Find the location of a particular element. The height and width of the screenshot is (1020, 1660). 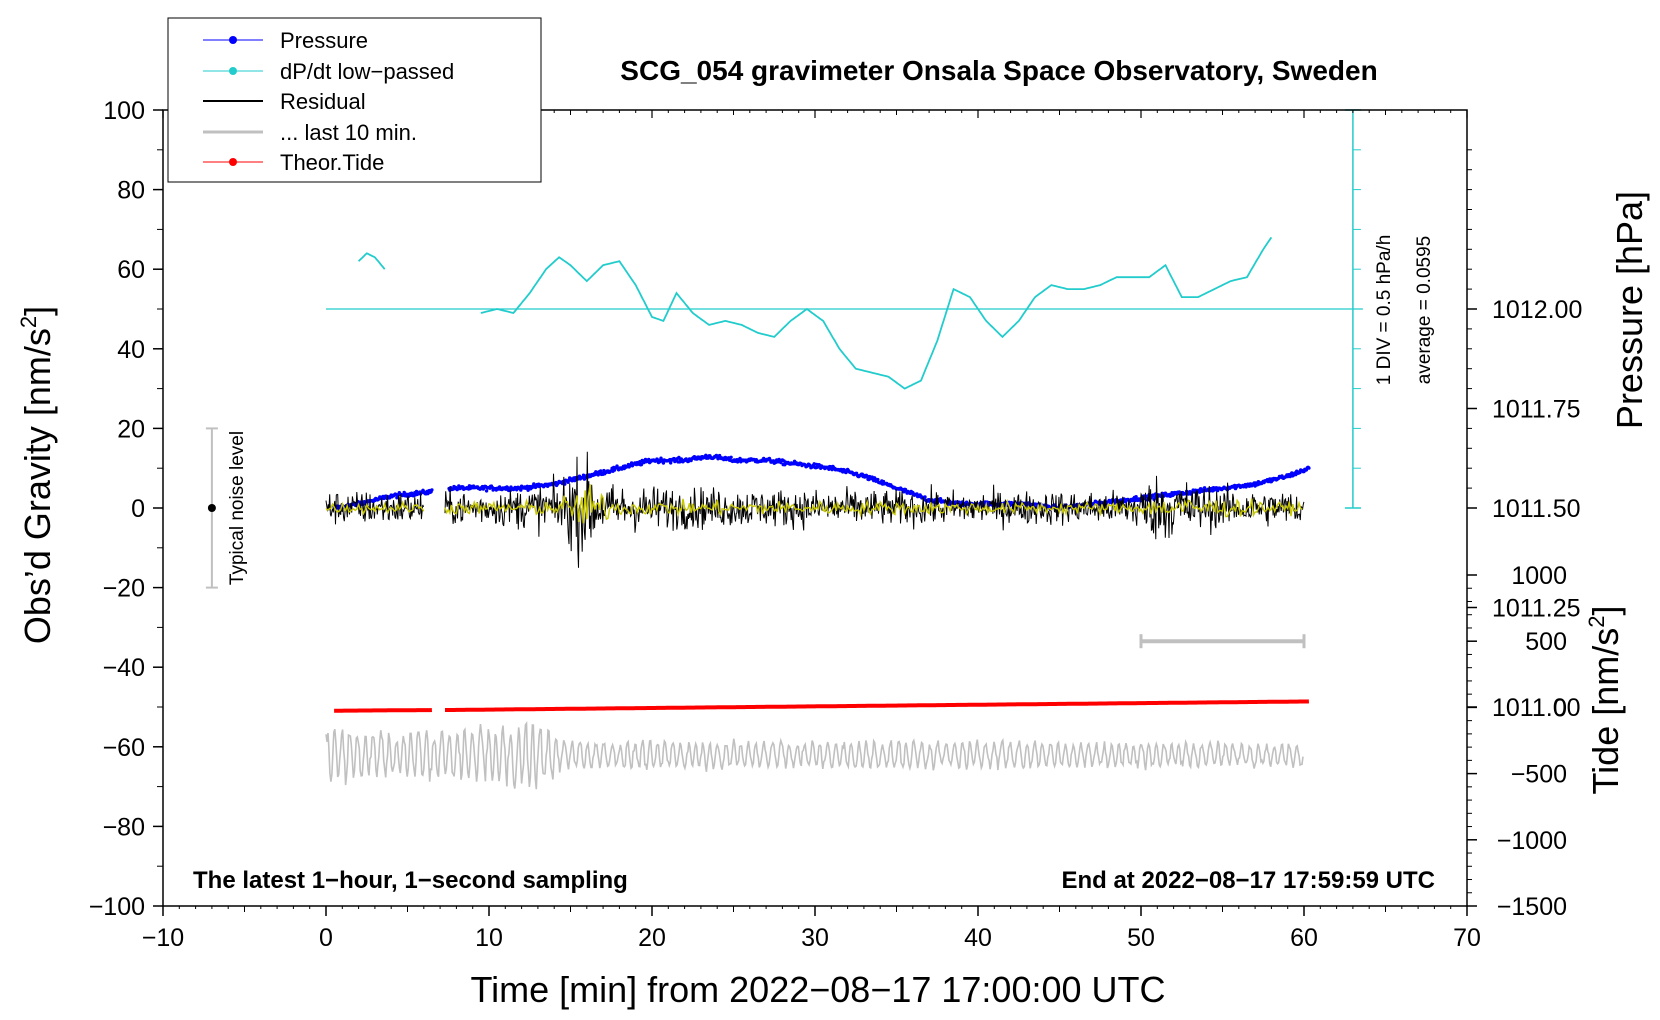

x-tick-label: −10 is located at coordinates (163, 938).